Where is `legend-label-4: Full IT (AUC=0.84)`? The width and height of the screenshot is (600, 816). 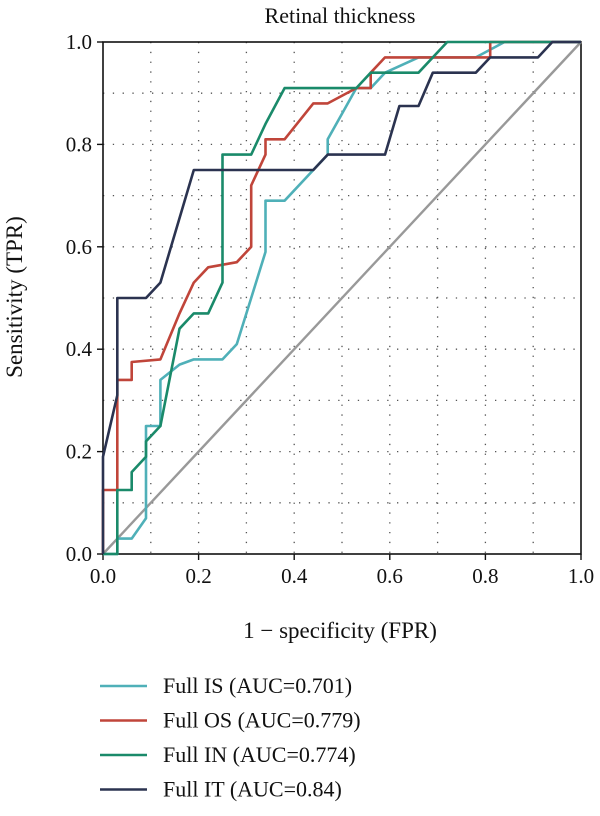 legend-label-4: Full IT (AUC=0.84) is located at coordinates (252, 789).